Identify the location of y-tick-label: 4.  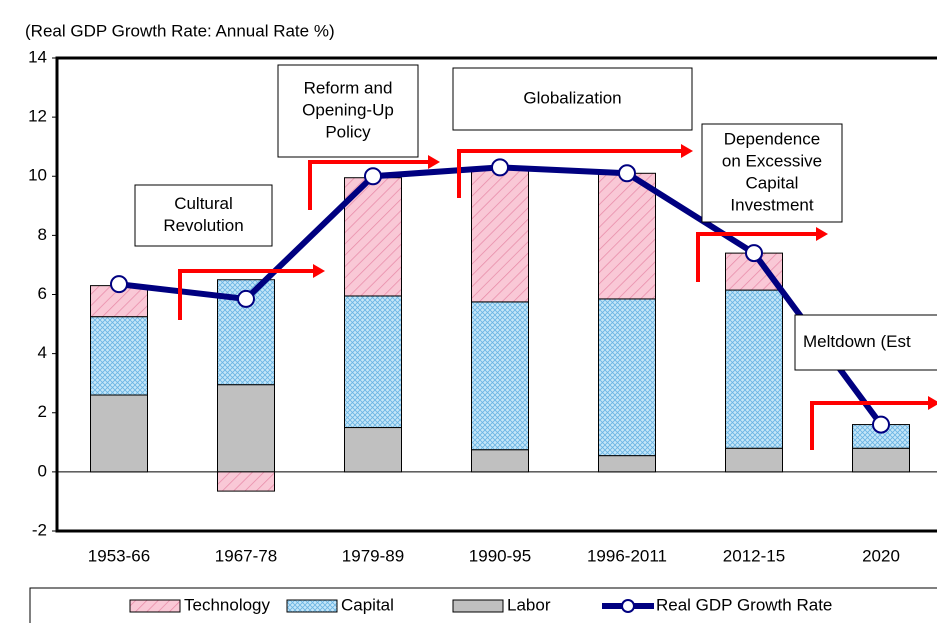
(42, 352).